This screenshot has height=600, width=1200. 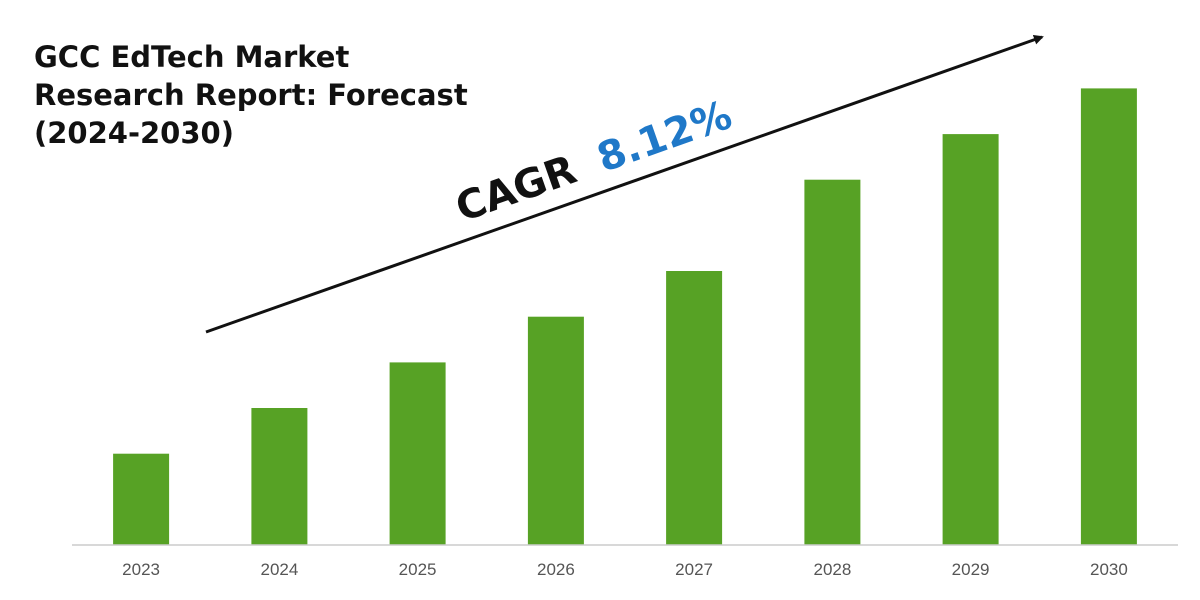 What do you see at coordinates (417, 453) in the screenshot?
I see `bar-2025` at bounding box center [417, 453].